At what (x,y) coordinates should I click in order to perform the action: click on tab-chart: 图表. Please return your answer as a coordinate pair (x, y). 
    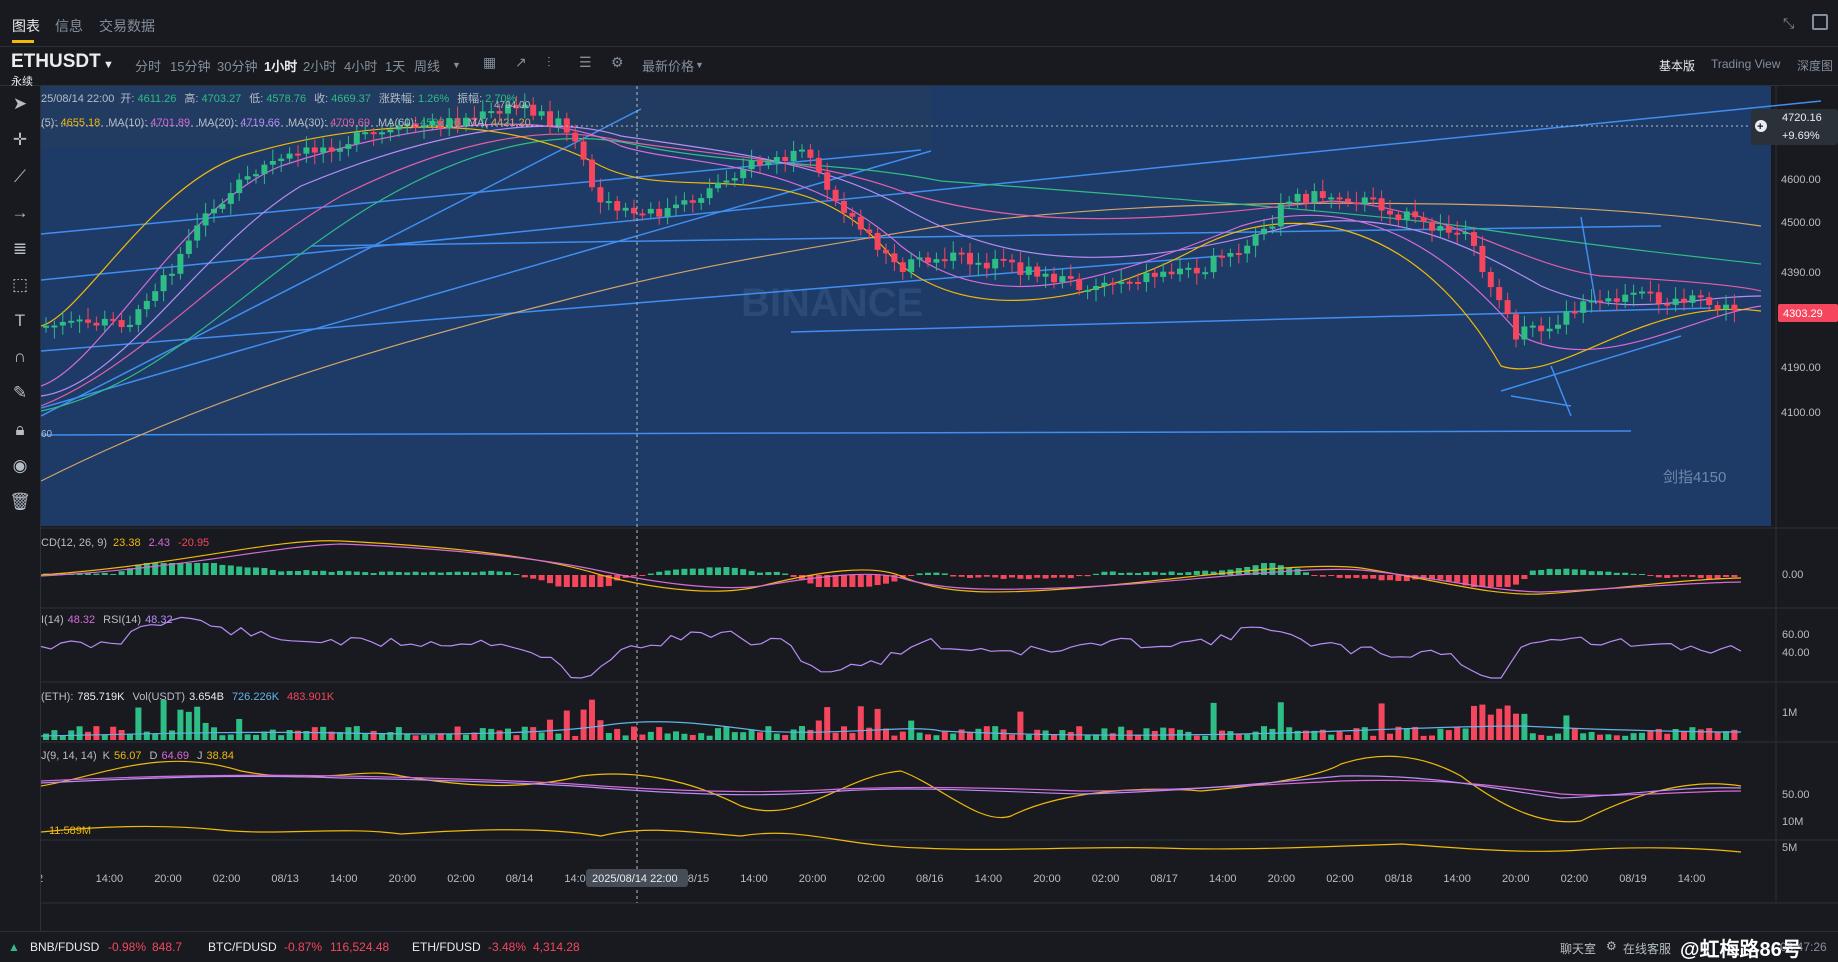
    Looking at the image, I should click on (26, 26).